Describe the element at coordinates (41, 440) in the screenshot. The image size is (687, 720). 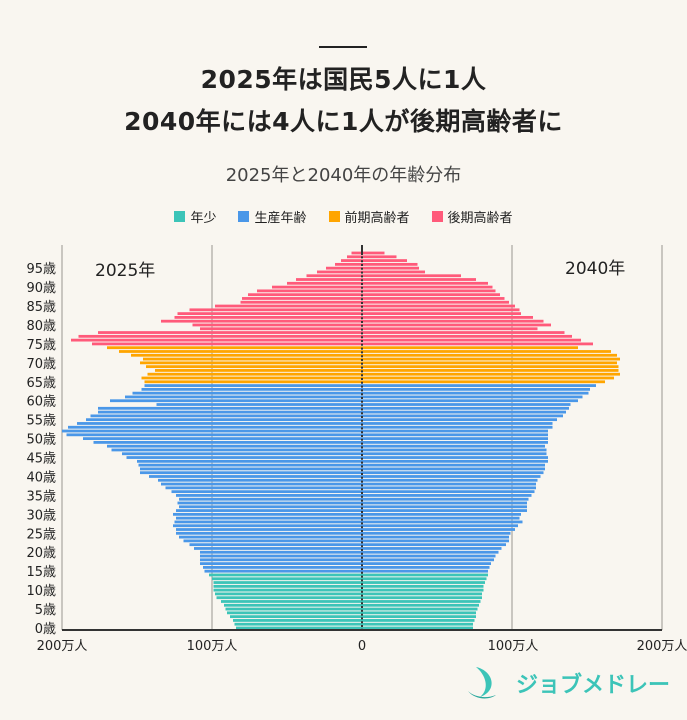
I see `age-tick-label: 50歳` at that location.